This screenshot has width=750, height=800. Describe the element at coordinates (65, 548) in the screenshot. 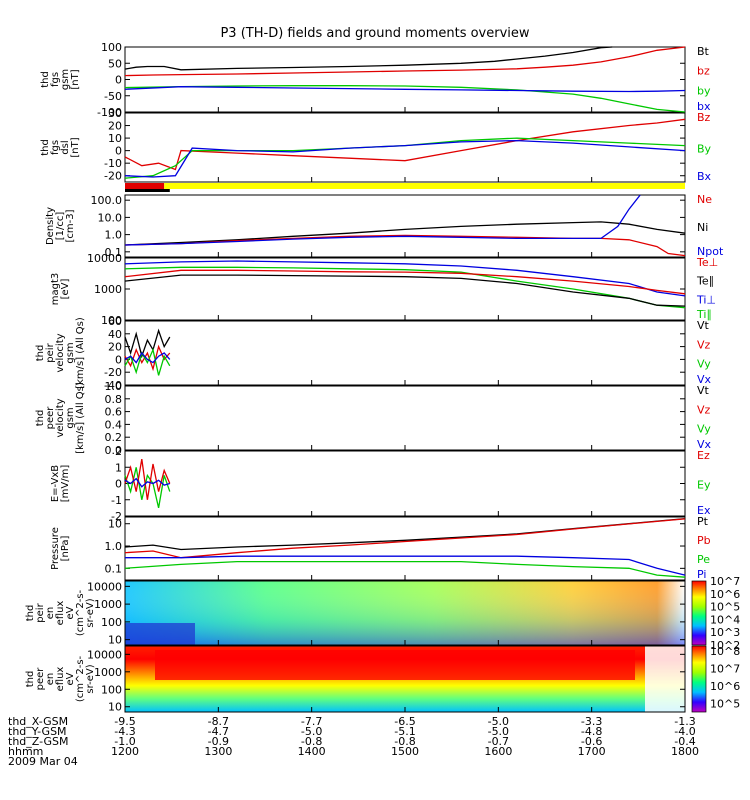

I see `ylabel-line-pressure-1: [nPa]` at that location.